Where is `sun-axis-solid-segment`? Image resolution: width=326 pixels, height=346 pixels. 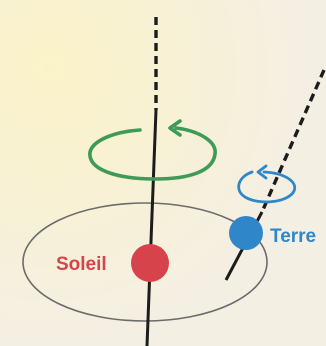 sun-axis-solid-segment is located at coordinates (151, 227).